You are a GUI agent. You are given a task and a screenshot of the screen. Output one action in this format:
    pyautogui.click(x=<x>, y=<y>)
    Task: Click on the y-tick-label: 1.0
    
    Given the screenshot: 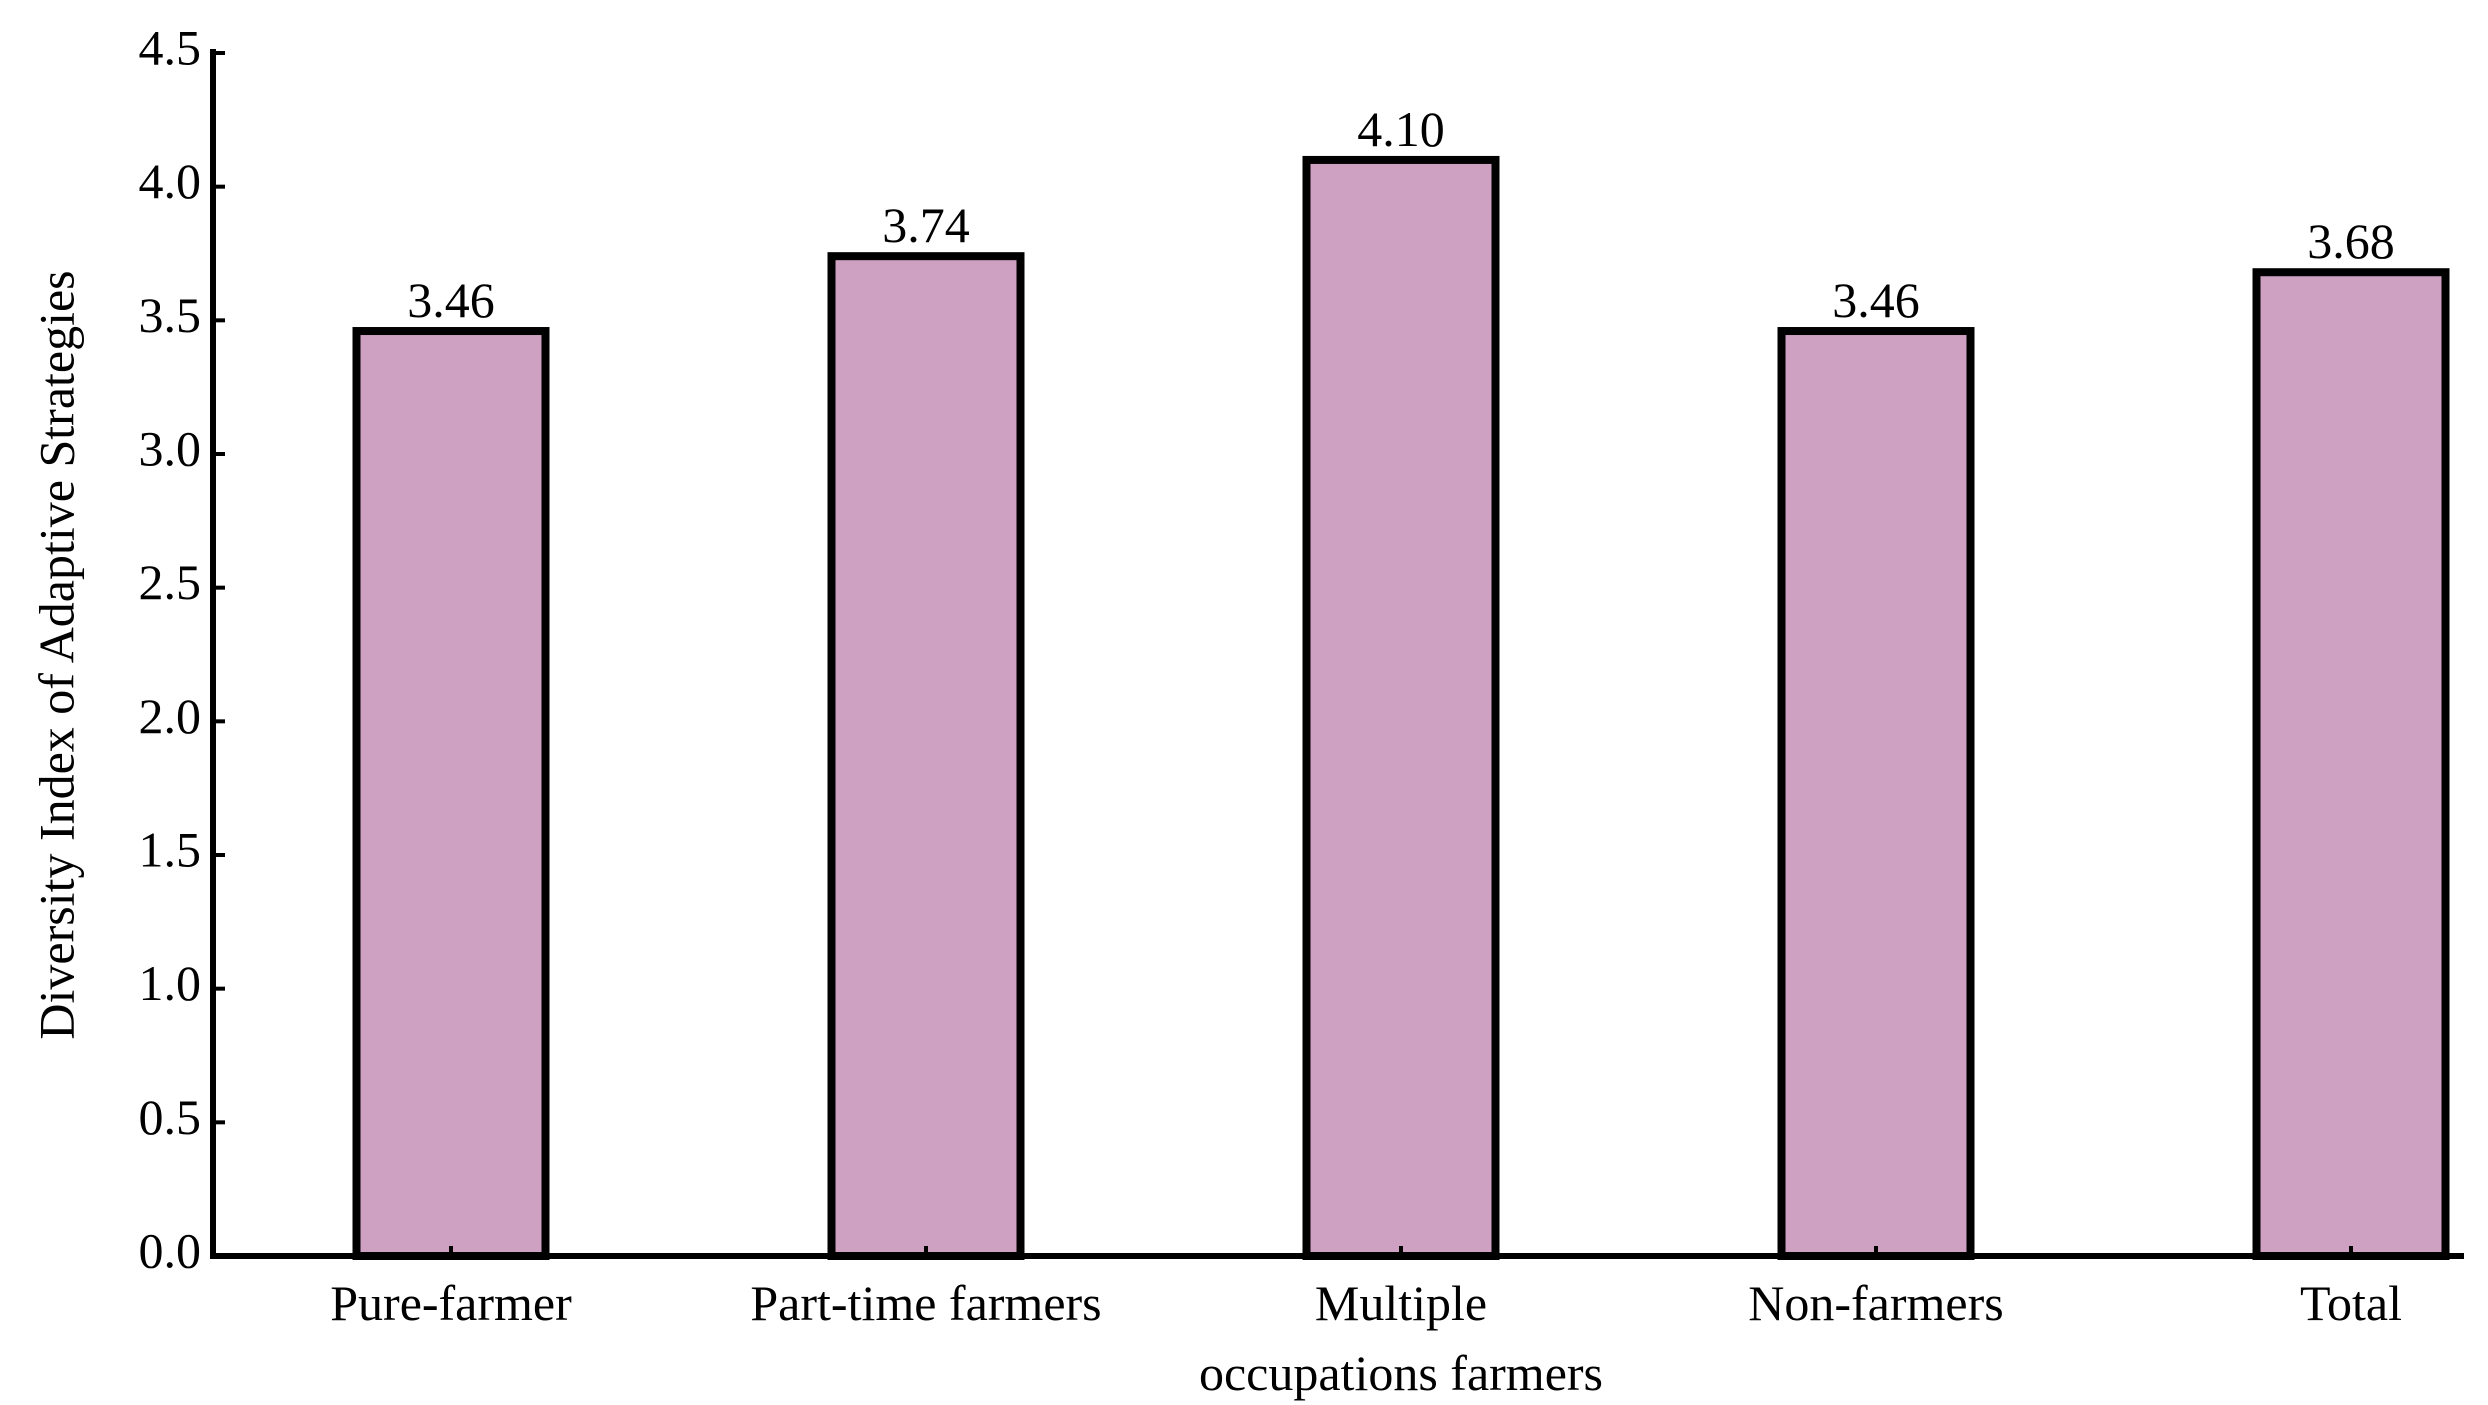 What is the action you would take?
    pyautogui.click(x=170, y=983)
    